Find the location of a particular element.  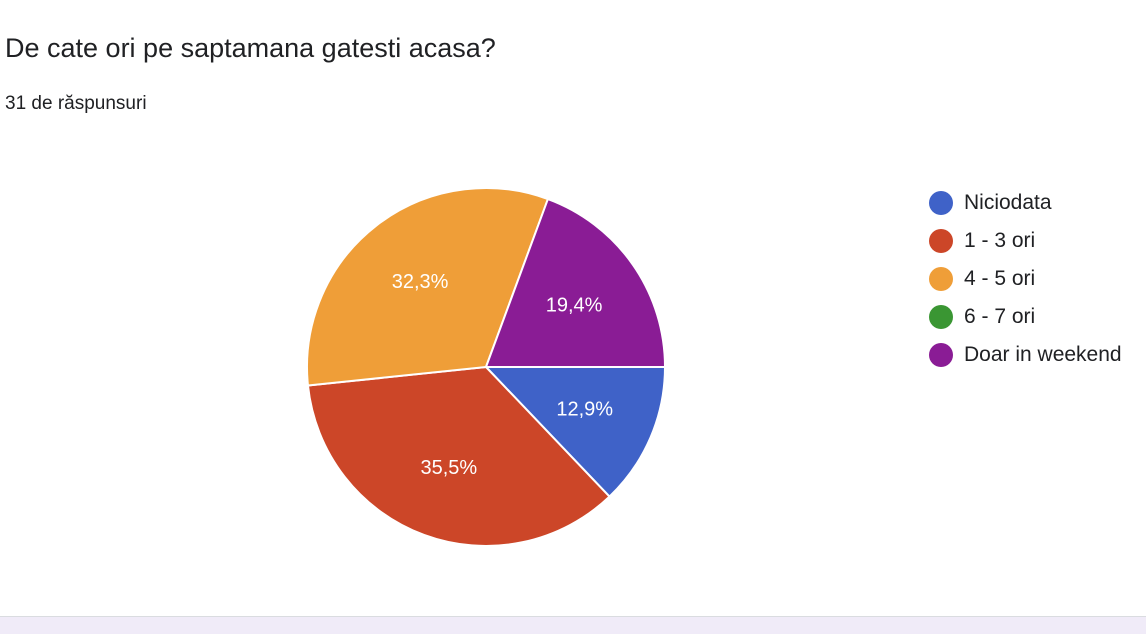

legend-item: 4 - 5 ori is located at coordinates (1025, 279).